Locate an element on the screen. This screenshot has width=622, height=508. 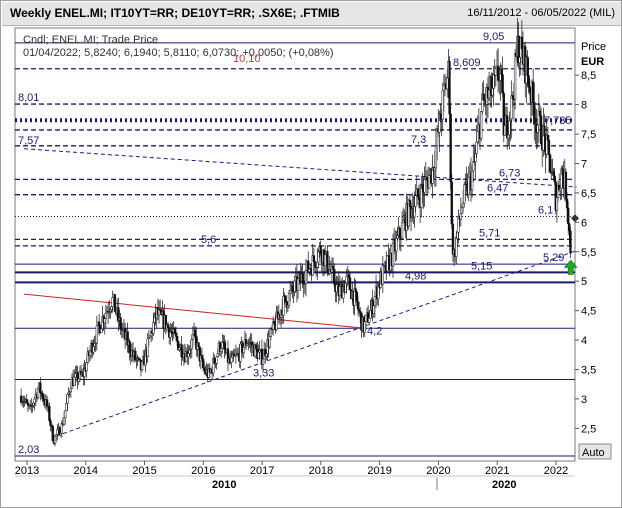
x-tick-label: 2017 is located at coordinates (262, 471).